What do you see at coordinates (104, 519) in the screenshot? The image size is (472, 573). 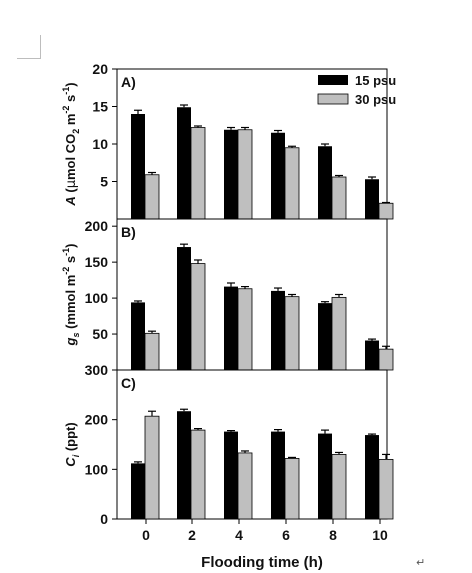 I see `y-tick-label: 0` at bounding box center [104, 519].